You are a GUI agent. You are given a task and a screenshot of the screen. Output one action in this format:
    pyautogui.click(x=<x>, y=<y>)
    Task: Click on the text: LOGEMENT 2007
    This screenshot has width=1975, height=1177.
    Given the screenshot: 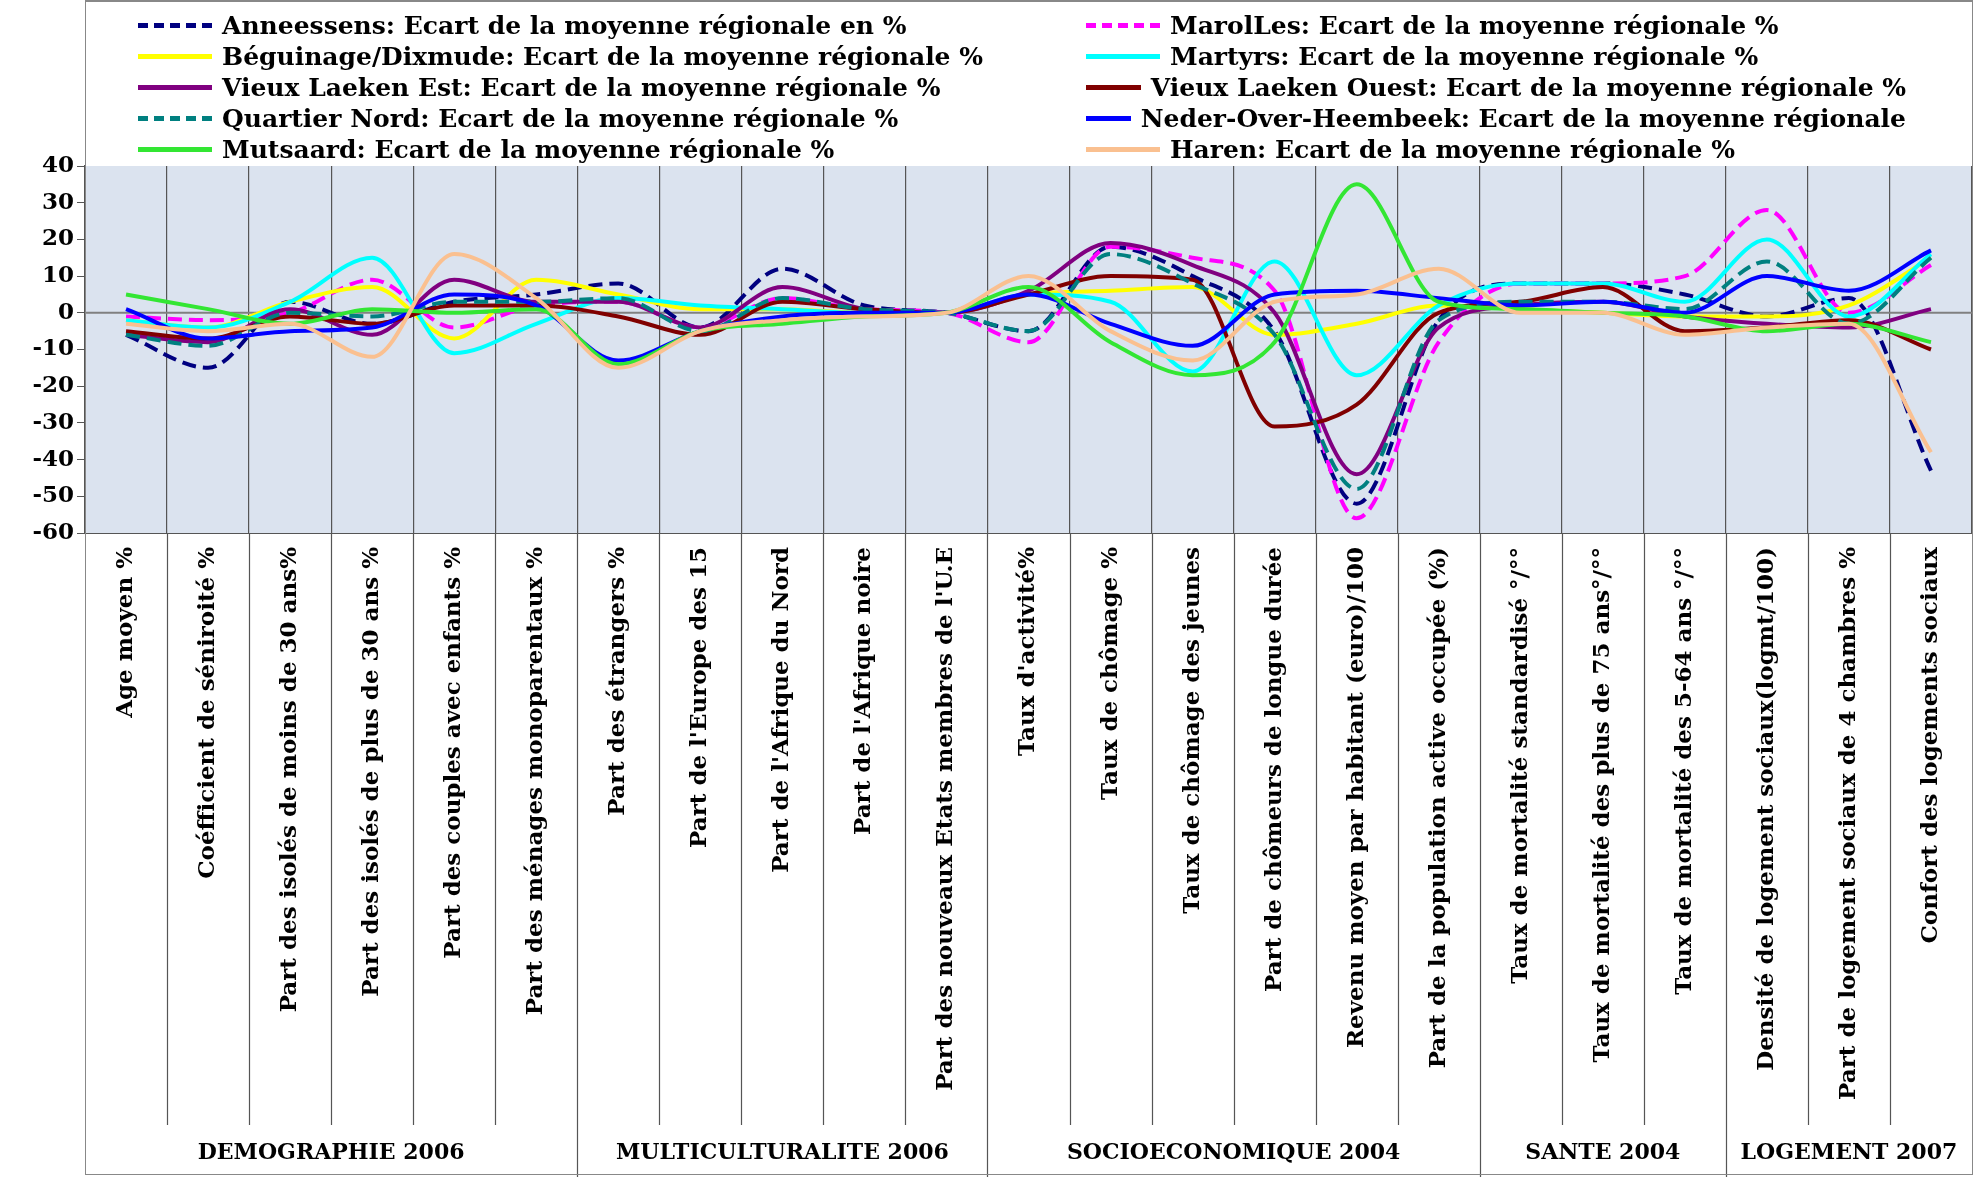 What is the action you would take?
    pyautogui.click(x=1849, y=1150)
    